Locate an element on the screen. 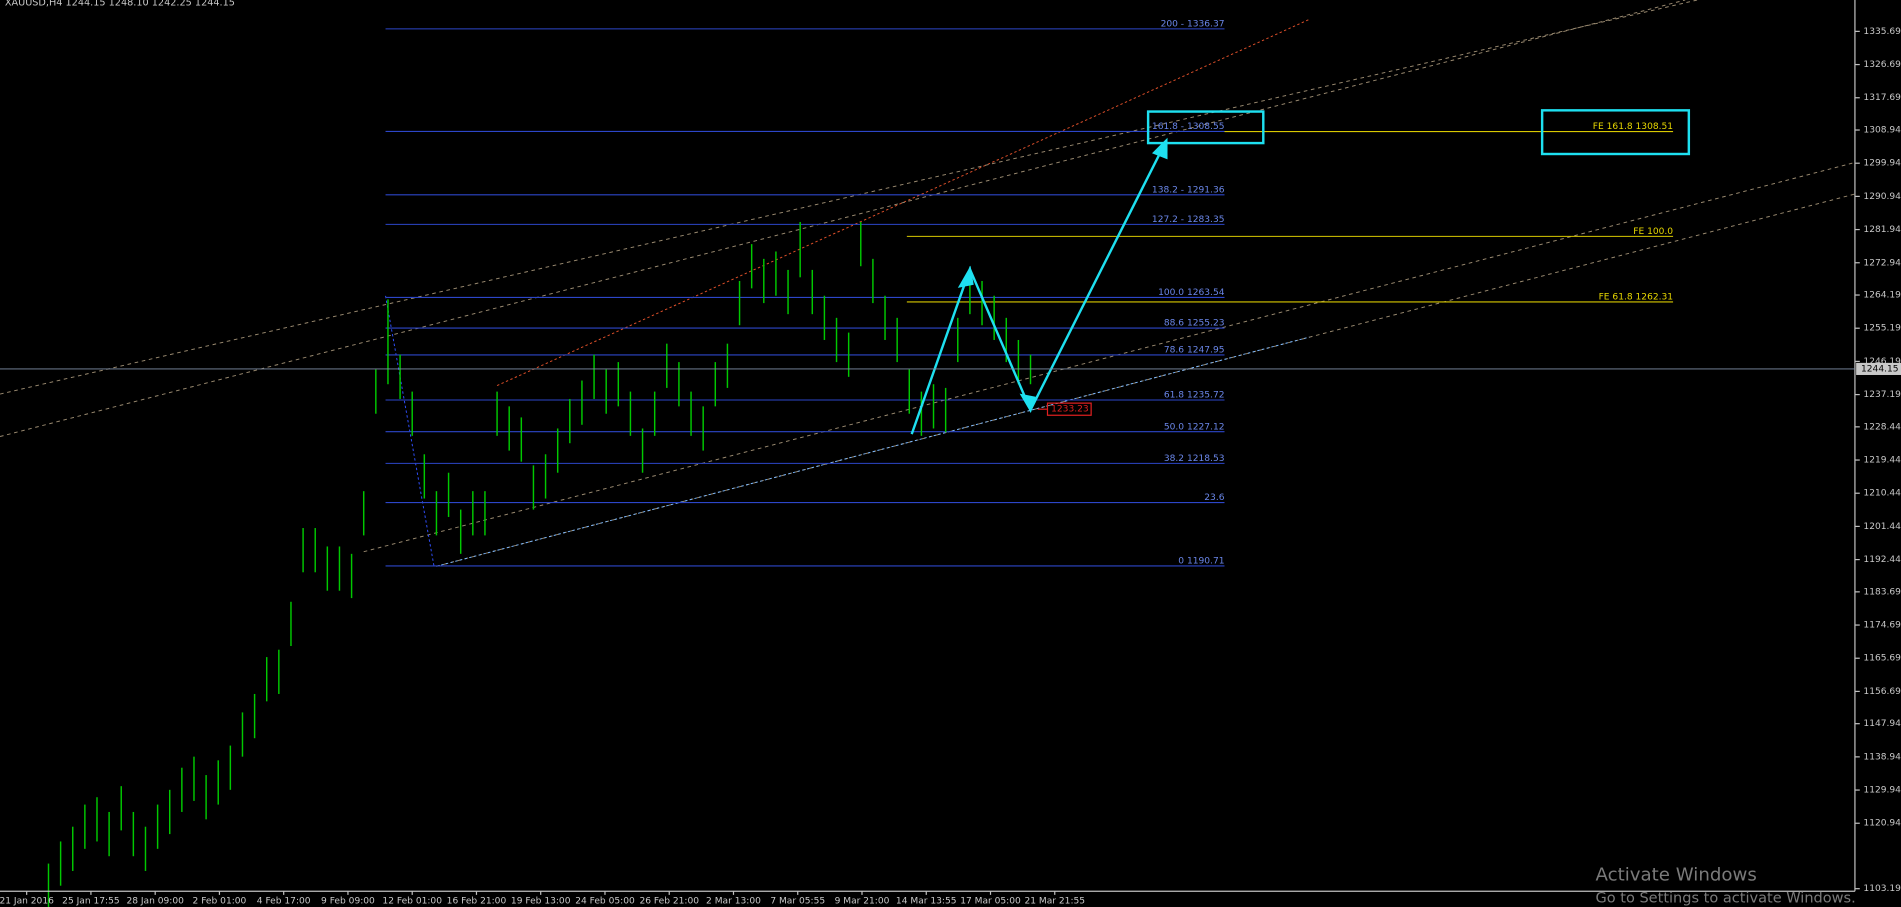 The width and height of the screenshot is (1901, 907). fib-label: 61.8 1235.72 is located at coordinates (1194, 396).